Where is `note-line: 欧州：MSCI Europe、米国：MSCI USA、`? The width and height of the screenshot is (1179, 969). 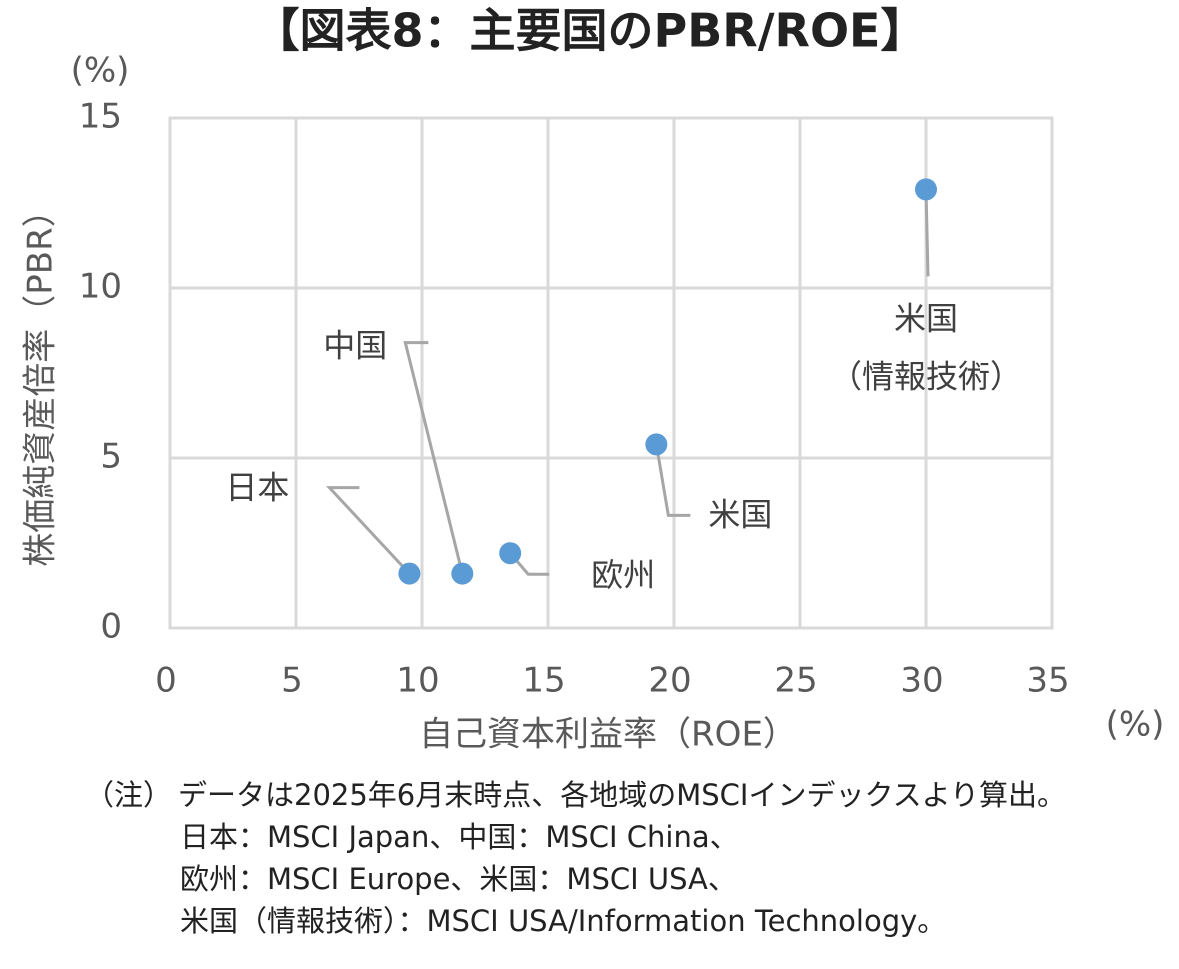 note-line: 欧州：MSCI Europe、米国：MSCI USA、 is located at coordinates (458, 879).